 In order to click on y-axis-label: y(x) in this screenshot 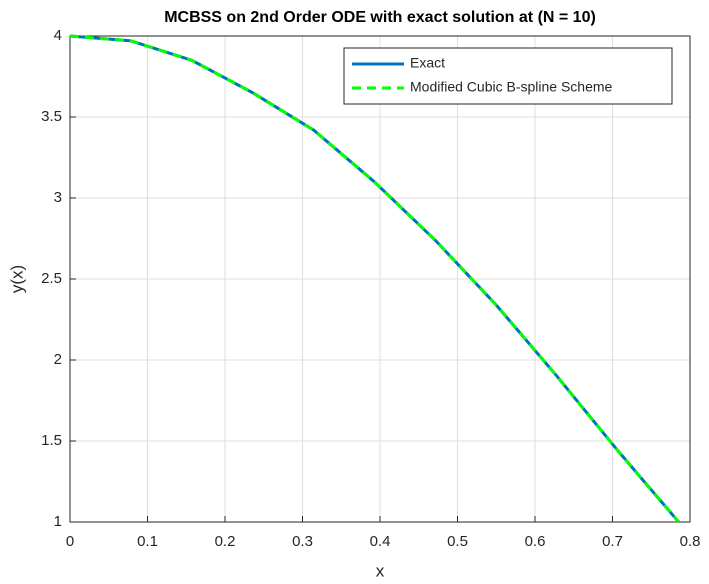, I will do `click(16, 279)`.